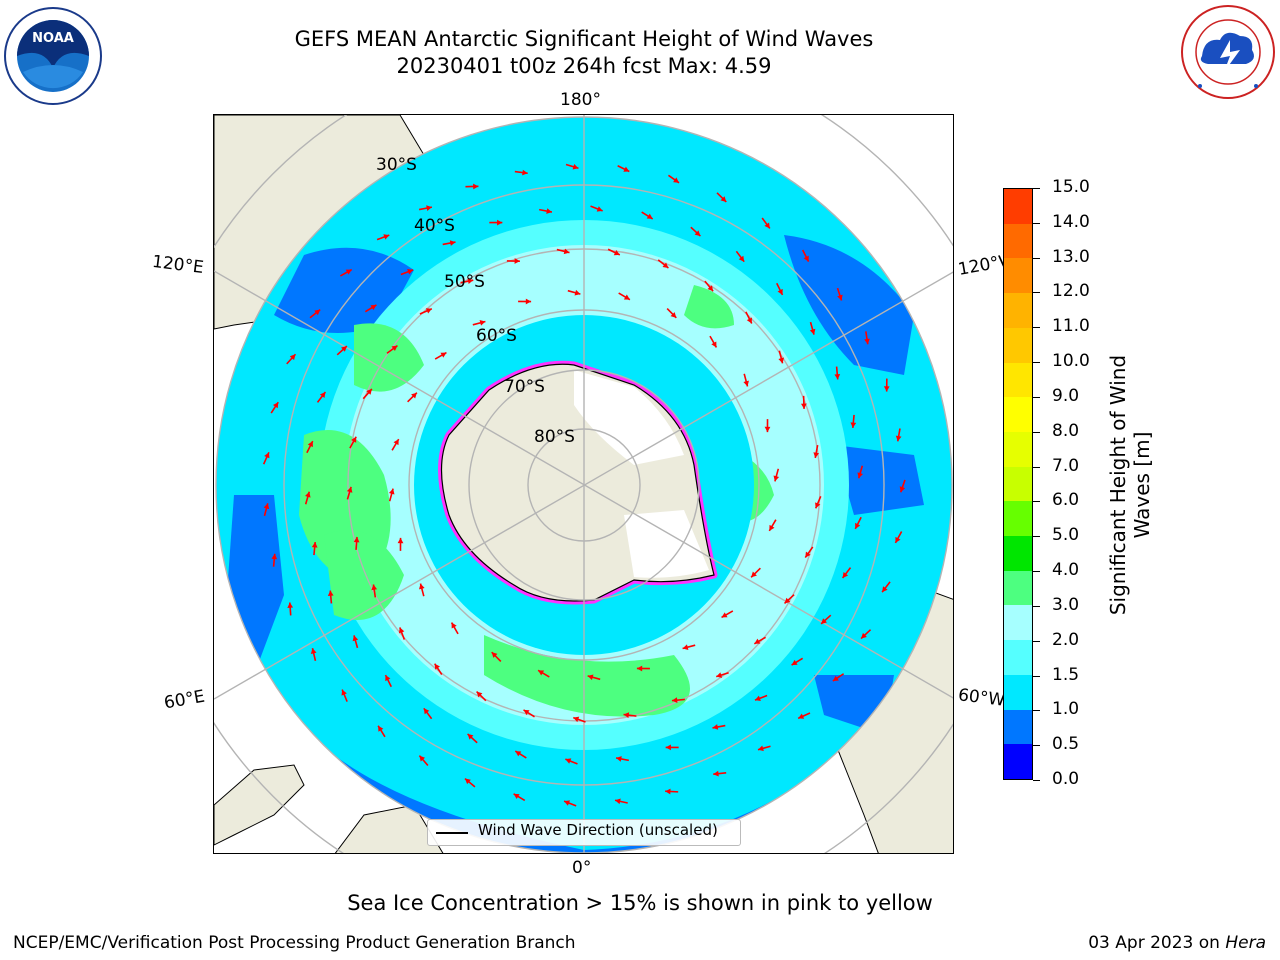 This screenshot has height=960, width=1280. What do you see at coordinates (1066, 709) in the screenshot?
I see `colorbar-tick-label: 1.0` at bounding box center [1066, 709].